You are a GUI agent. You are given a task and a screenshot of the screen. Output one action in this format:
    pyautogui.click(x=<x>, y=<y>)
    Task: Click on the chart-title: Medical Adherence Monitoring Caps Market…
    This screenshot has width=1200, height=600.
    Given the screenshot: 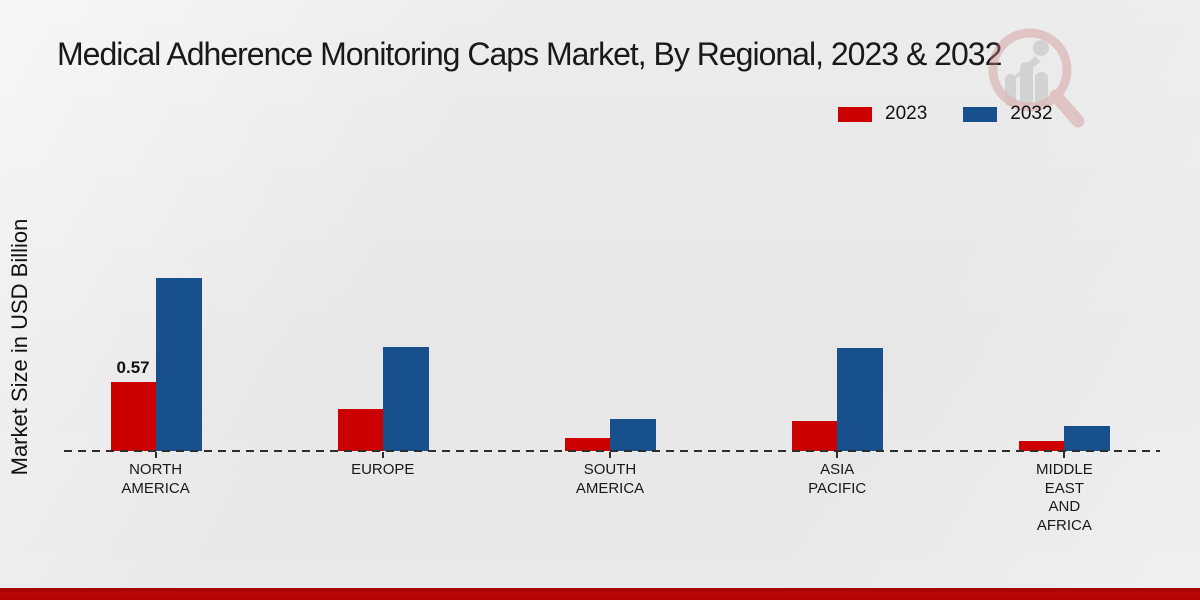 What is the action you would take?
    pyautogui.click(x=529, y=54)
    